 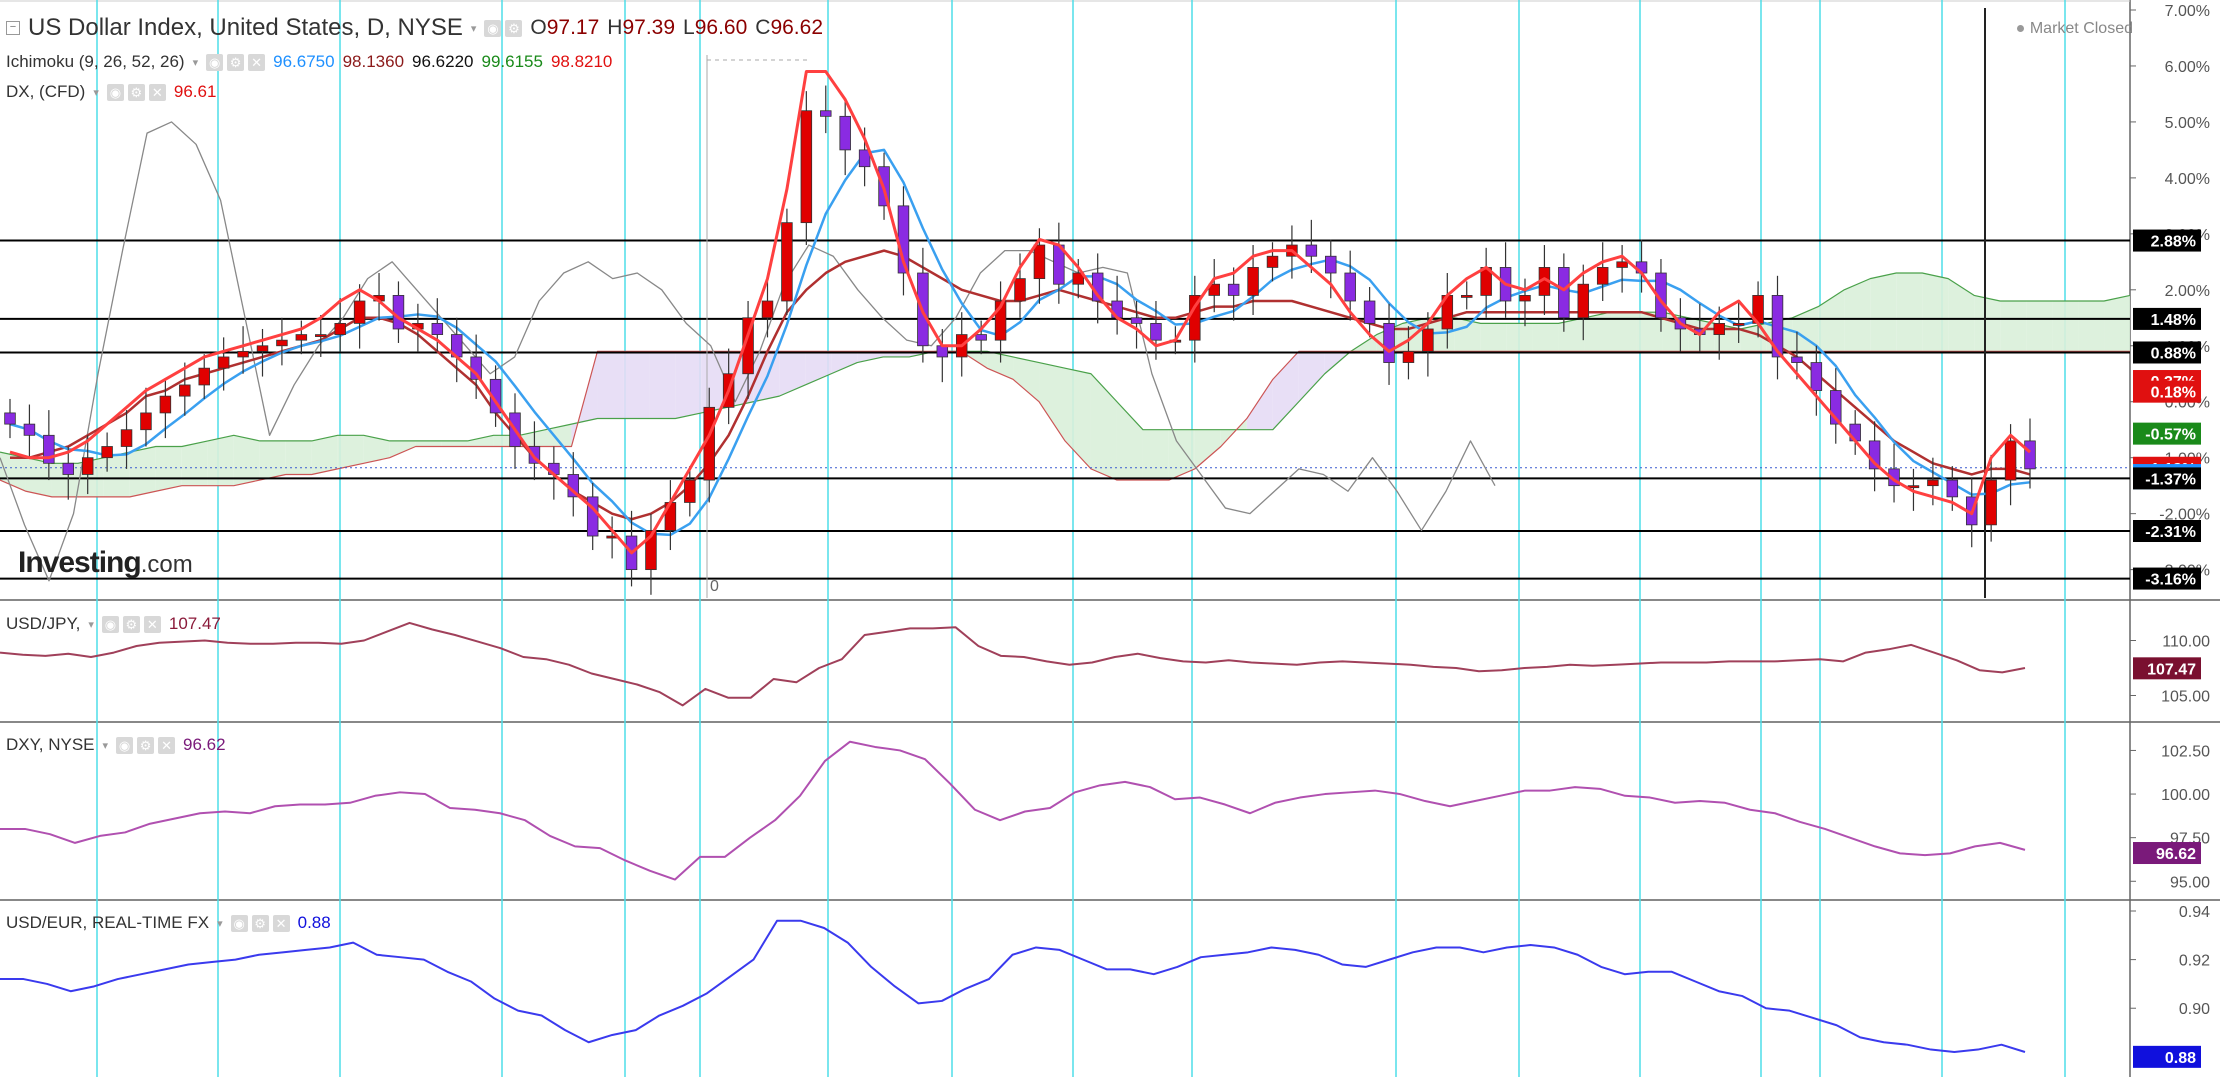 What do you see at coordinates (108, 922) in the screenshot?
I see `usdeur-name: USD/EUR, REAL-TIME FX` at bounding box center [108, 922].